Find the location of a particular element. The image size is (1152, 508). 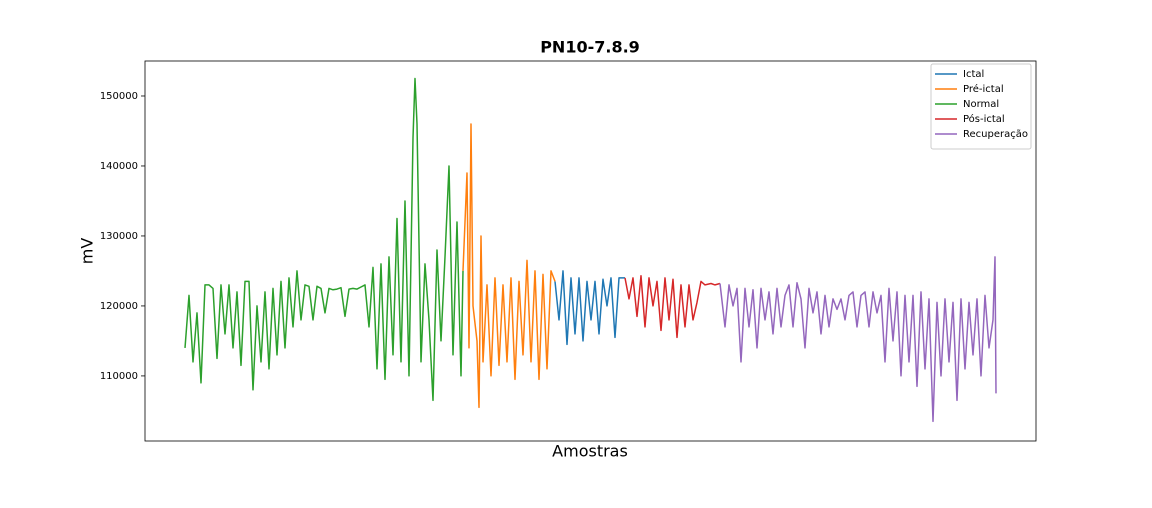

y-tick-label: 130000 is located at coordinates (119, 236).